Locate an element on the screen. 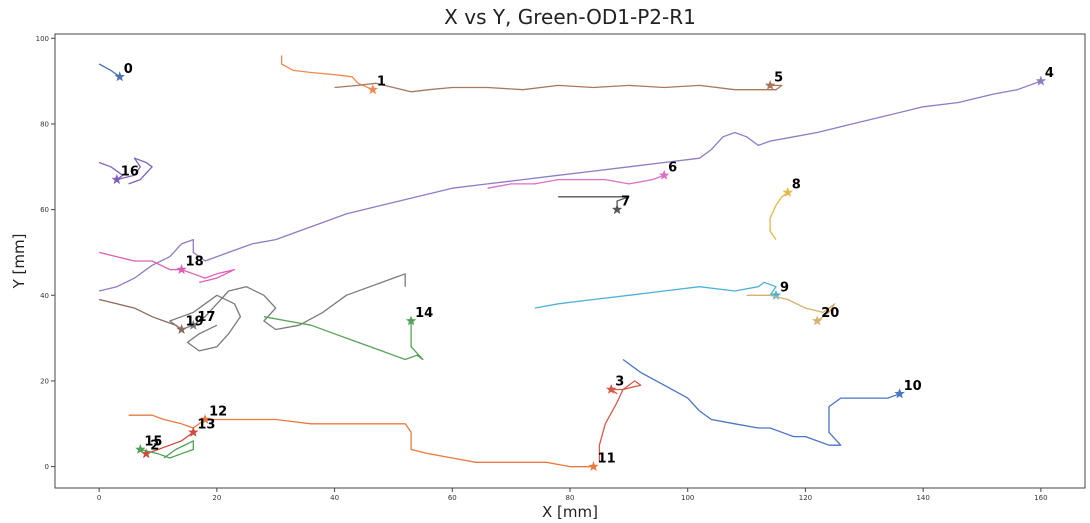 Image resolution: width=1090 pixels, height=523 pixels. trajectory-2-end-marker is located at coordinates (146, 453).